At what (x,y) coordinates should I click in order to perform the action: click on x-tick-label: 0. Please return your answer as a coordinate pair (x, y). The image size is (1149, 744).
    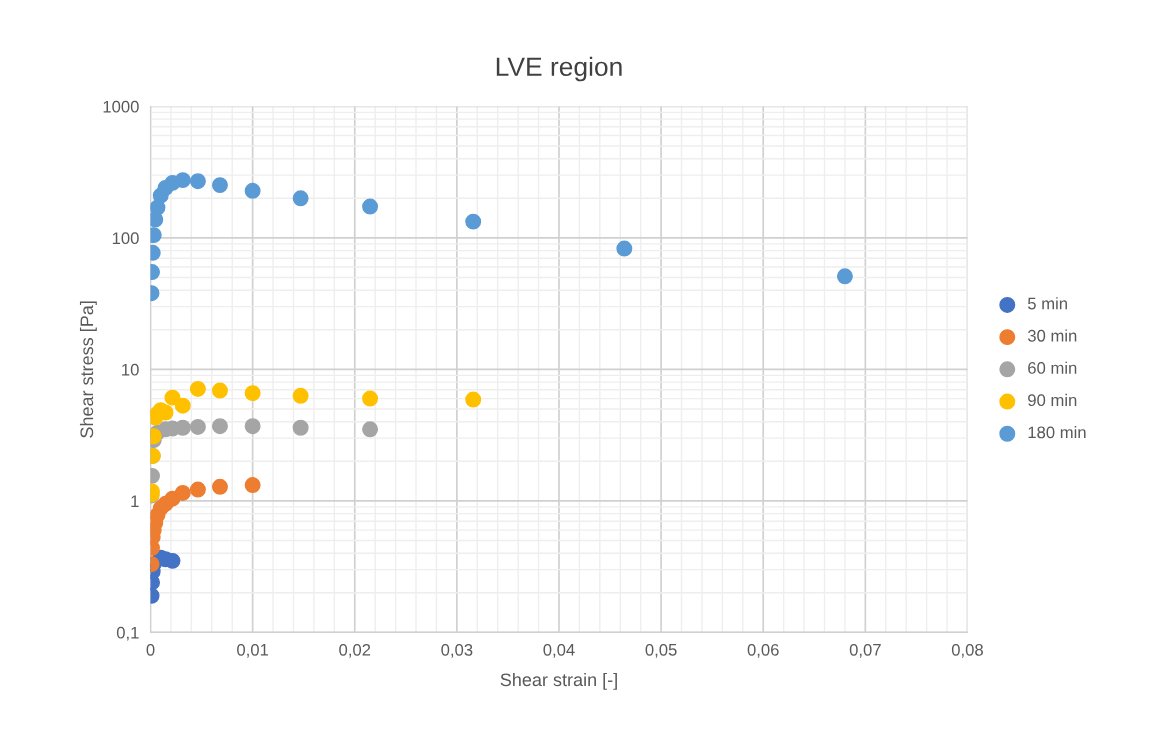
    Looking at the image, I should click on (150, 649).